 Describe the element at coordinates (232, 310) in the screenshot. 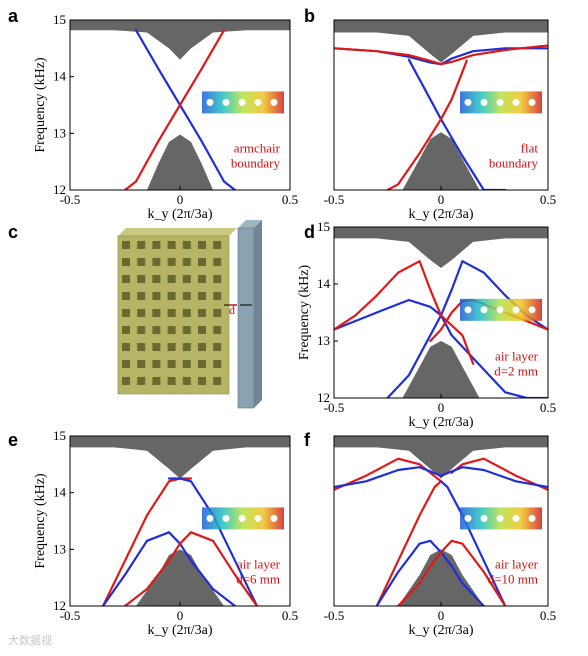

I see `gap-d-label: d` at that location.